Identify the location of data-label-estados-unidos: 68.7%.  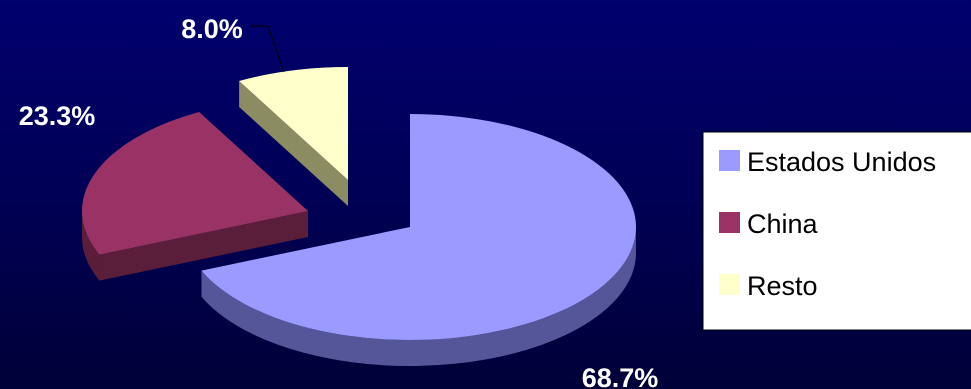
(620, 376).